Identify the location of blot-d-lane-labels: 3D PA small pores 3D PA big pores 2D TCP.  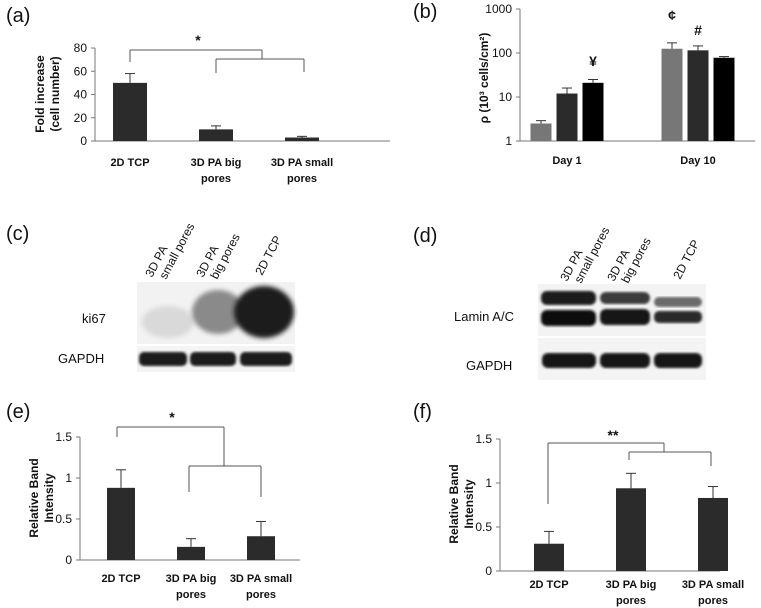
(629, 255).